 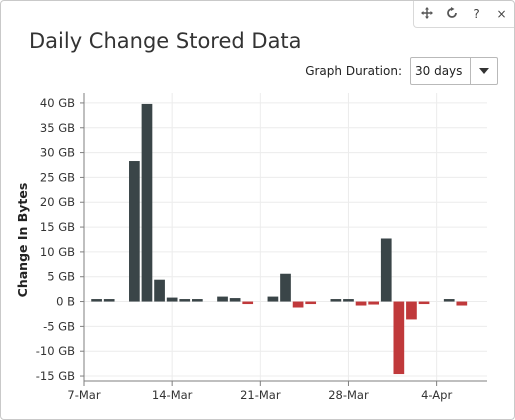 I want to click on y-tick-label: 25 GB, so click(x=57, y=177).